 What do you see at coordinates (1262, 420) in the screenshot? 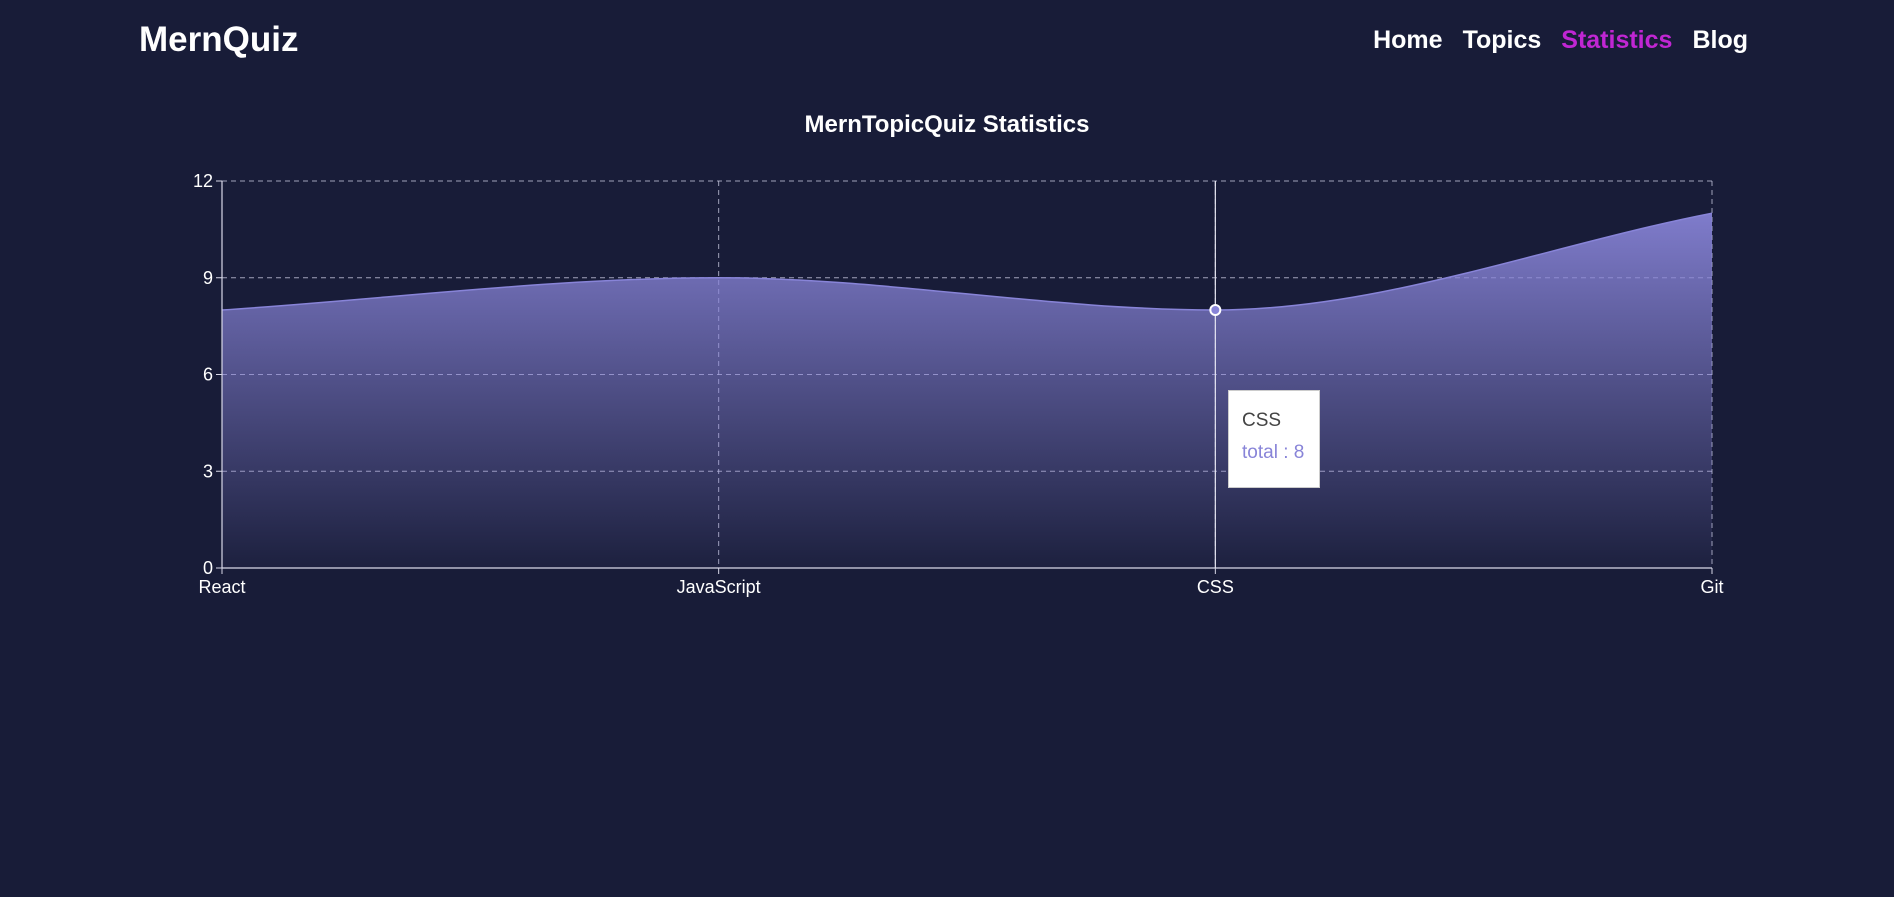
I see `tooltip-label: CSS` at bounding box center [1262, 420].